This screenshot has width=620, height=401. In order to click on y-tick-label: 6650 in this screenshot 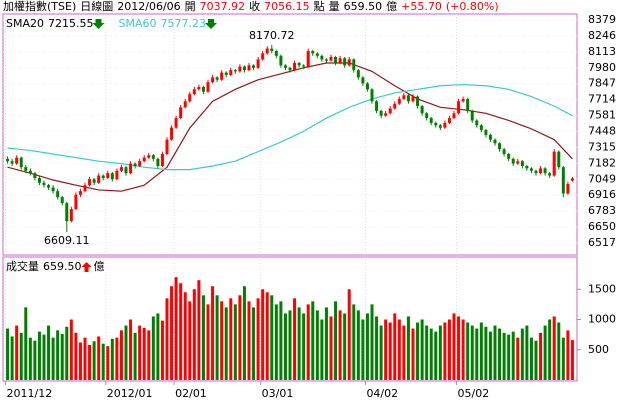, I will do `click(602, 226)`.